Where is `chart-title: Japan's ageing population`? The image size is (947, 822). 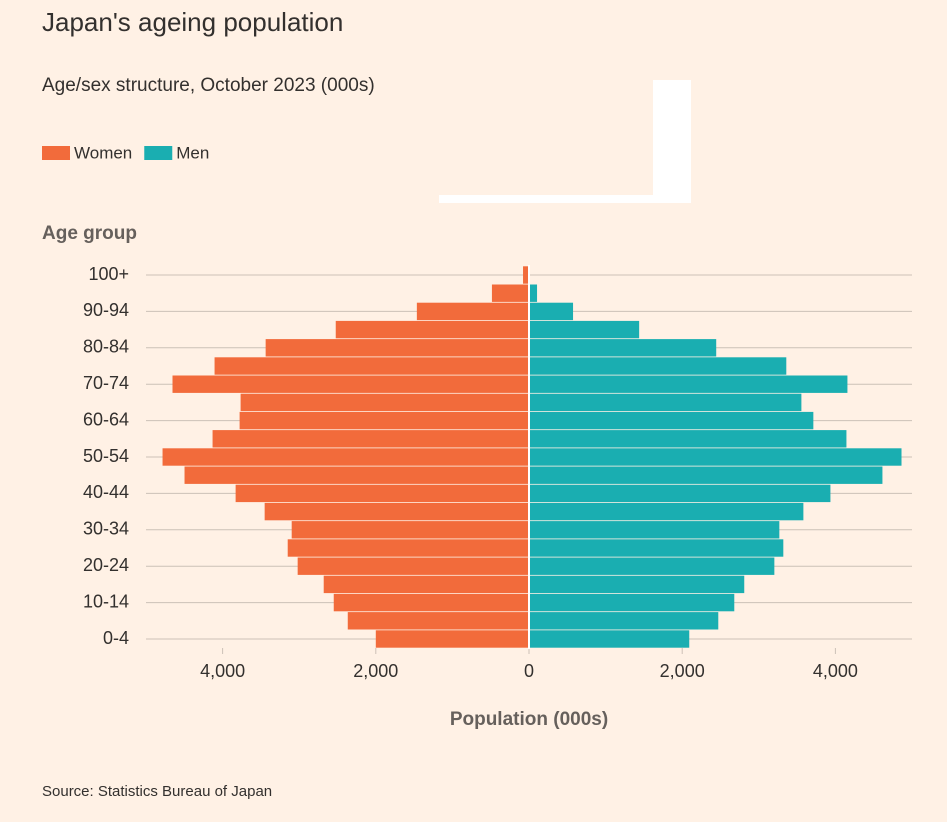
chart-title: Japan's ageing population is located at coordinates (192, 22).